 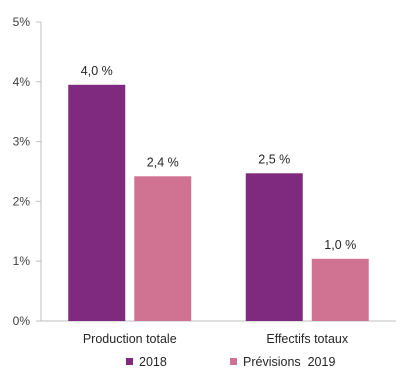 What do you see at coordinates (22, 261) in the screenshot?
I see `y-tick-label: 1%` at bounding box center [22, 261].